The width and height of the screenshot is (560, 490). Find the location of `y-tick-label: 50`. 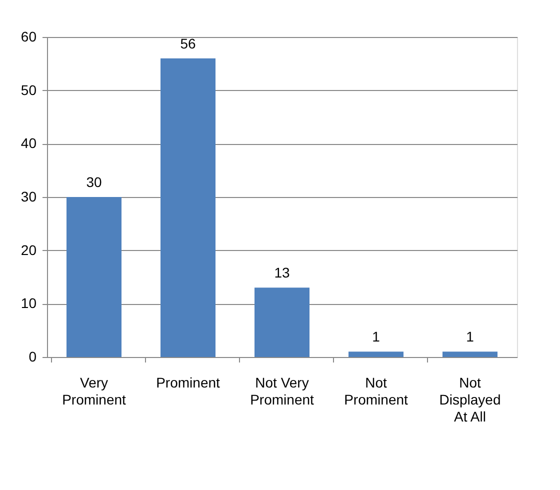

y-tick-label: 50 is located at coordinates (28, 90).